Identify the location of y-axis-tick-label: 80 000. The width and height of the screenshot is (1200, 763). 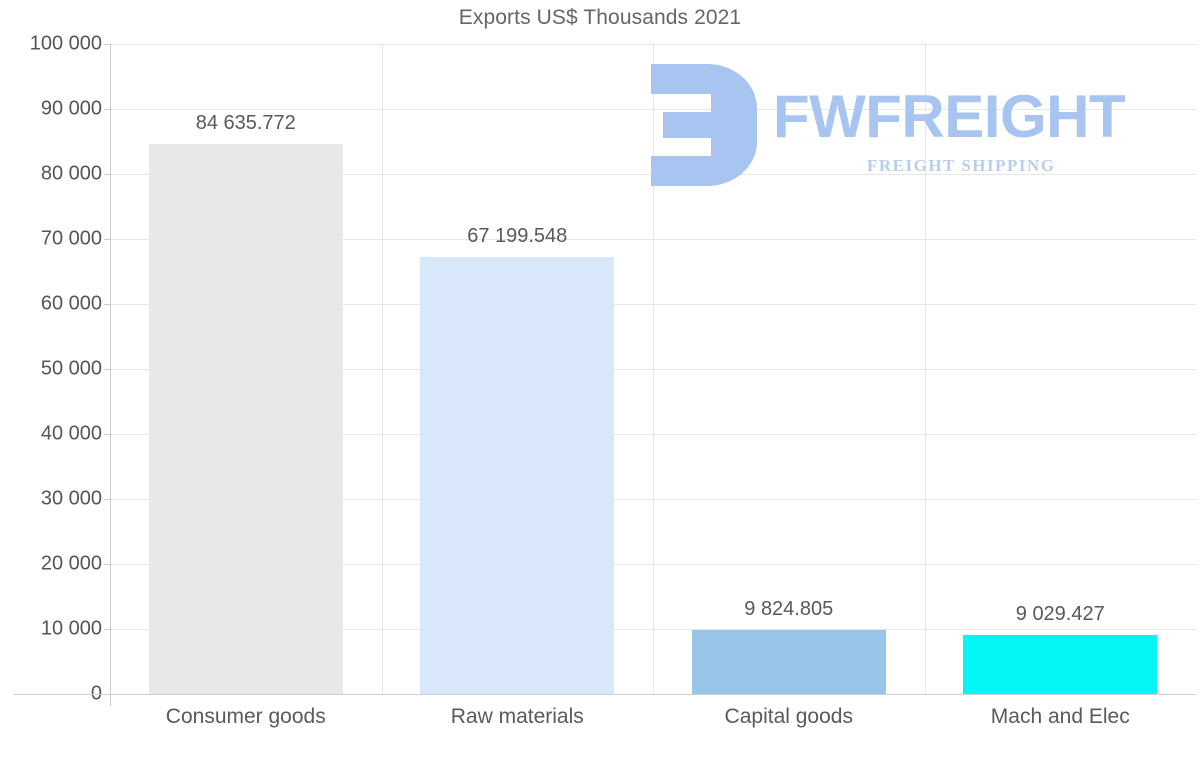
(71, 173).